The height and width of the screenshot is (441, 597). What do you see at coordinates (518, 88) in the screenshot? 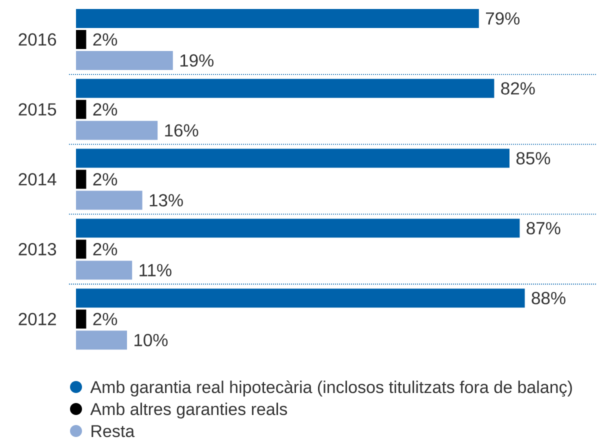
I see `data-label: 82%` at bounding box center [518, 88].